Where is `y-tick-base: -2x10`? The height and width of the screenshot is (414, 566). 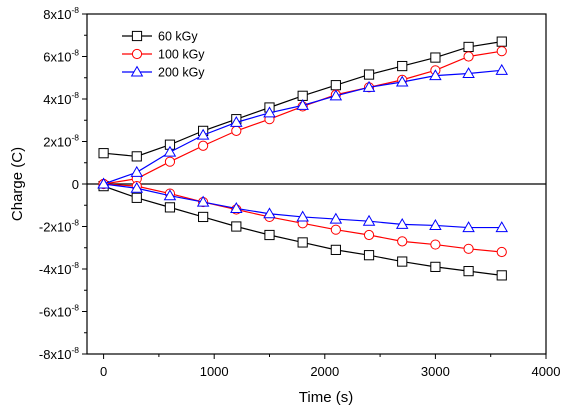
y-tick-base: -2x10 is located at coordinates (55, 227).